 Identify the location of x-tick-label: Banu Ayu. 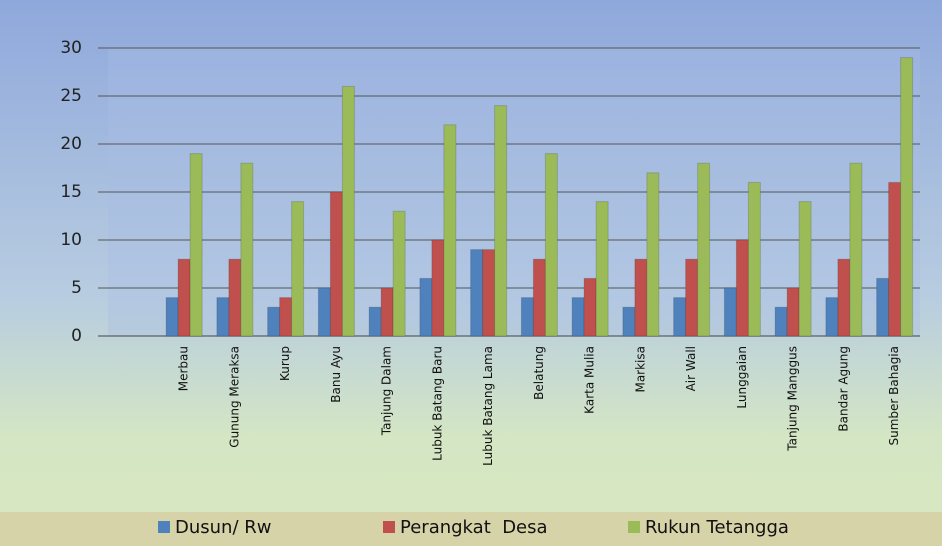
(336, 374).